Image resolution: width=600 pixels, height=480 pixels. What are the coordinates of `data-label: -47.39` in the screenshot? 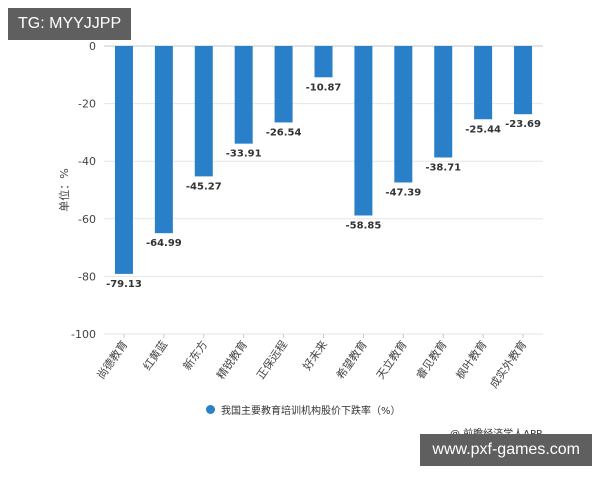 It's located at (403, 192).